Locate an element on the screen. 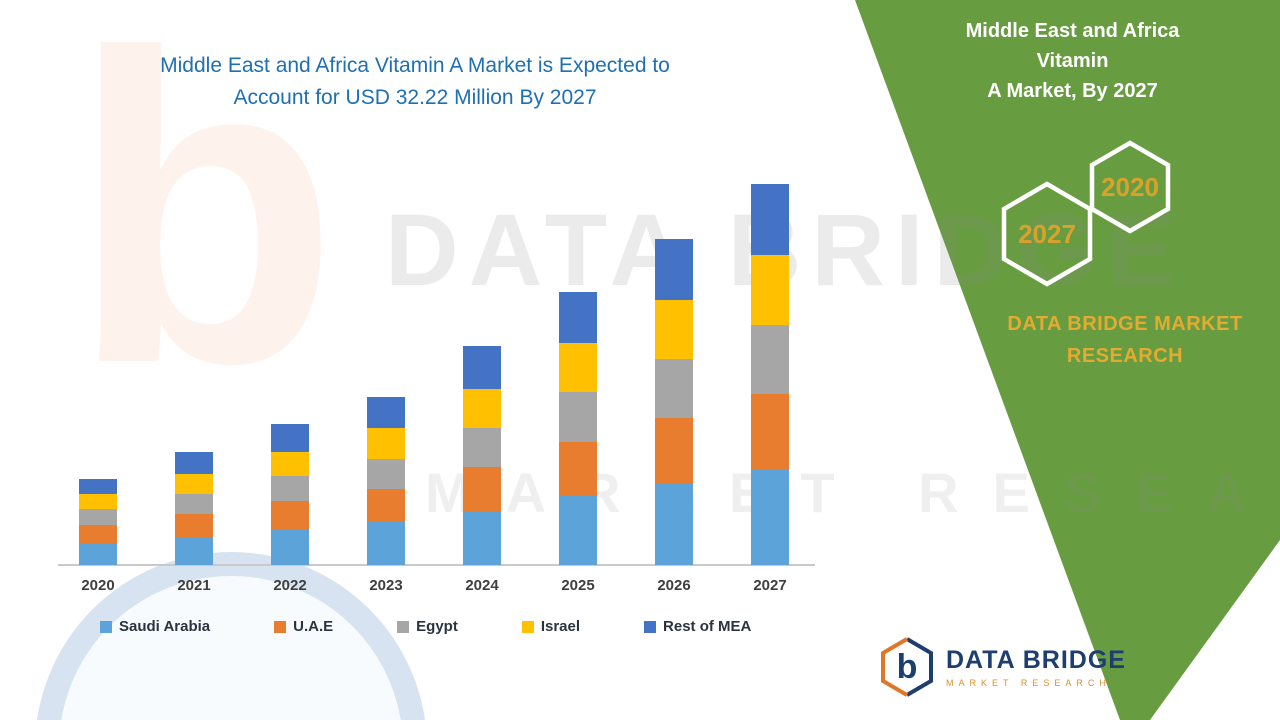  bar-segment-2024-egypt is located at coordinates (482, 447).